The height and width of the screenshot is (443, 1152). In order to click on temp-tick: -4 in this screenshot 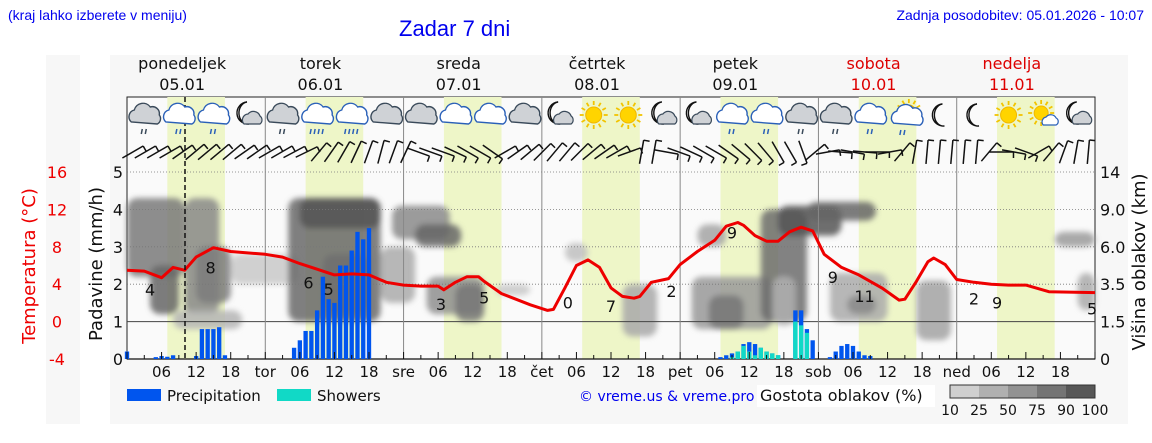, I will do `click(57, 359)`.